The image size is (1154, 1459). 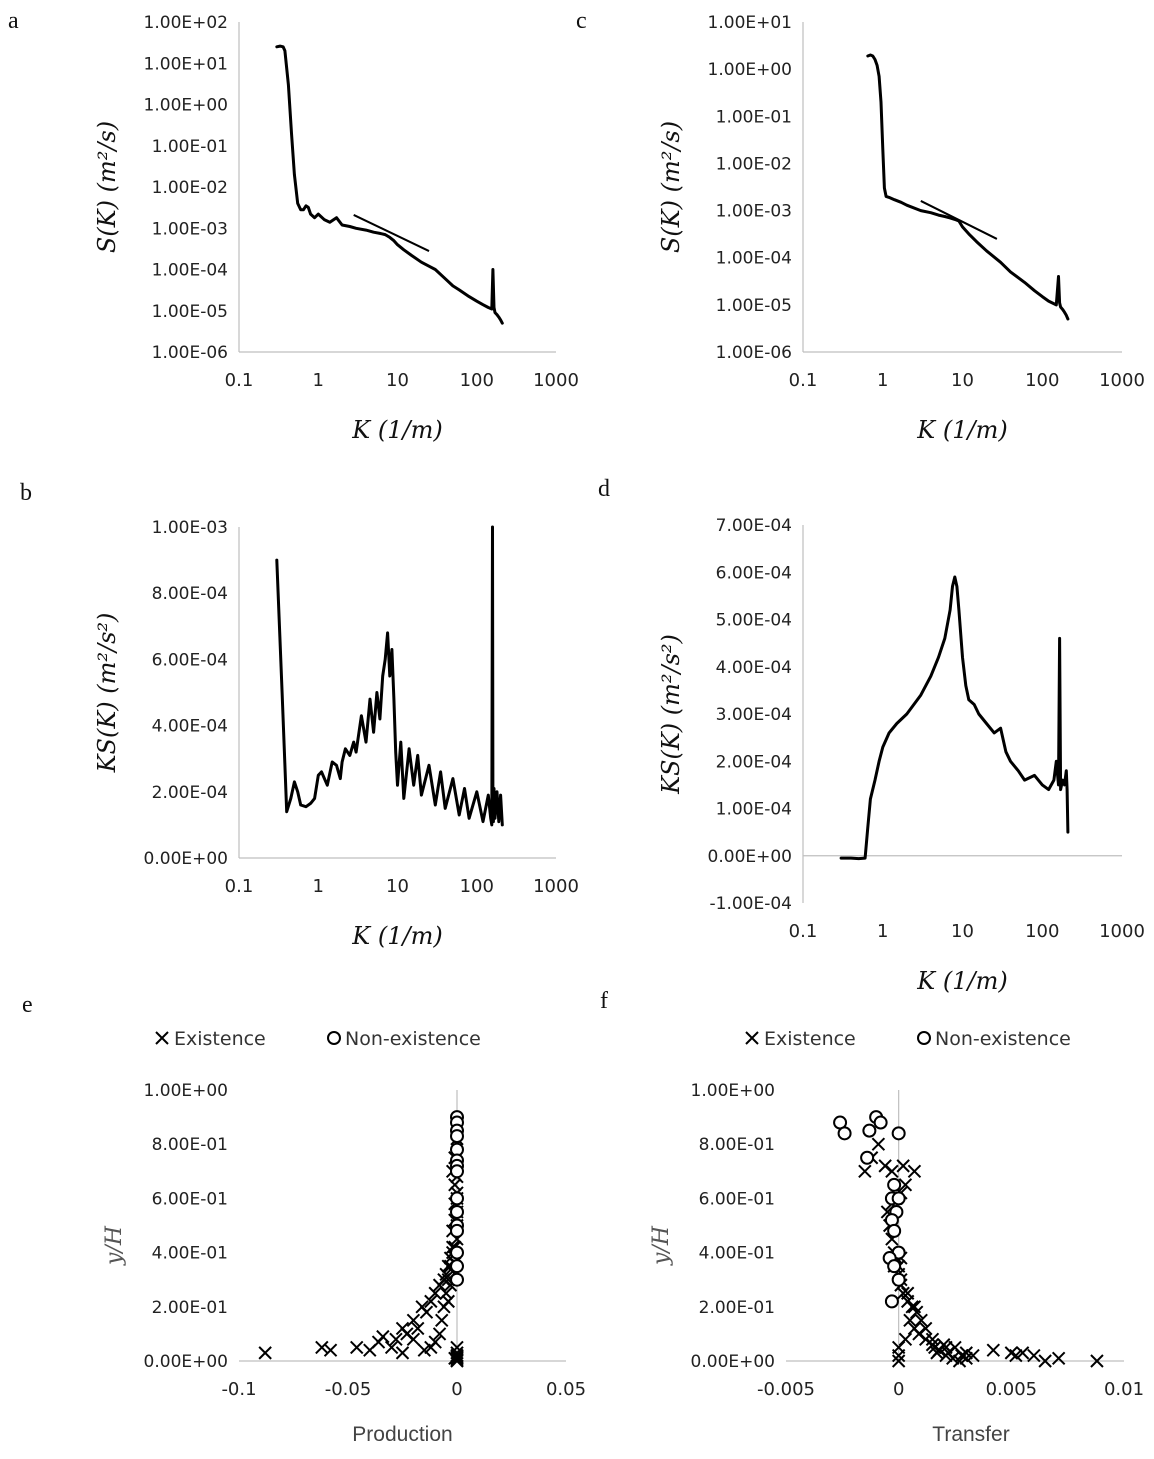 What do you see at coordinates (186, 23) in the screenshot?
I see `y-tick-label: 1.00E+02` at bounding box center [186, 23].